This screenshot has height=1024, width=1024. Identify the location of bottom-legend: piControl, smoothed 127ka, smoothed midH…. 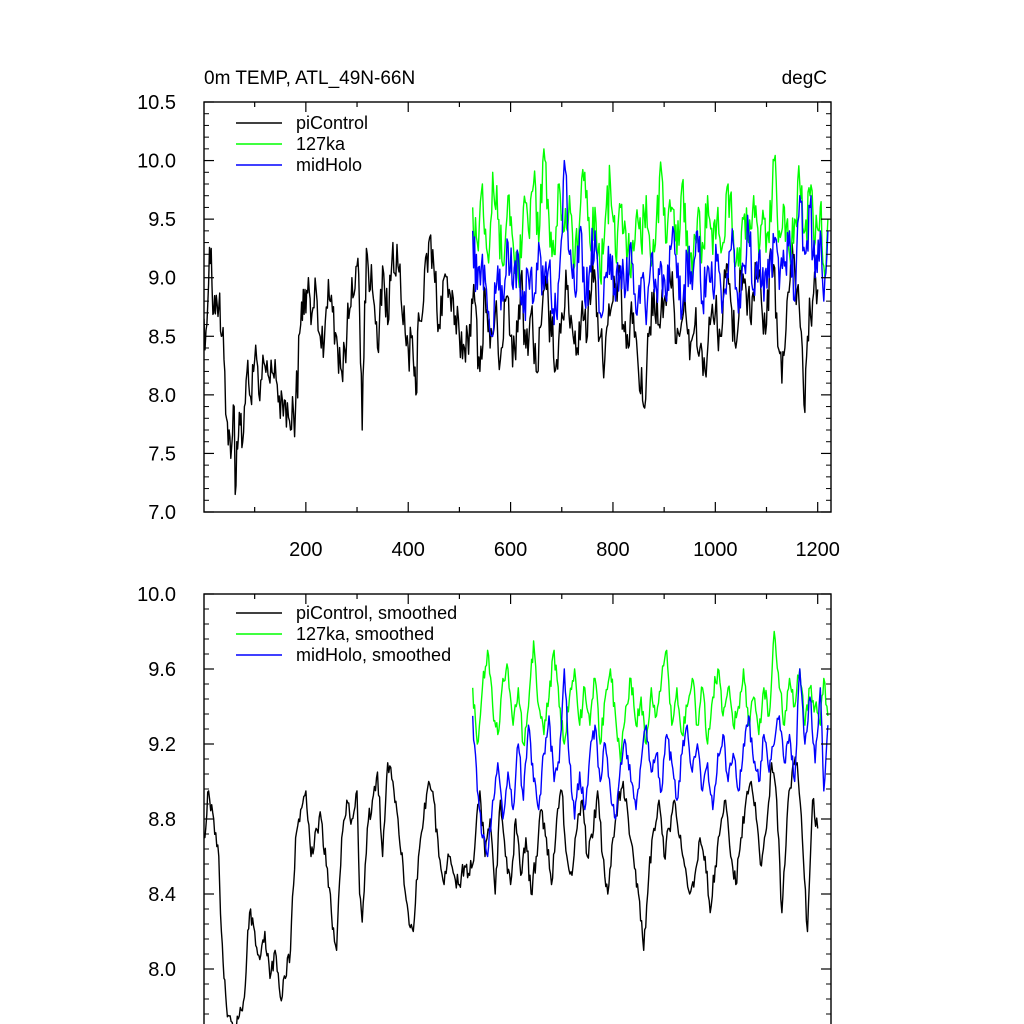
(346, 634).